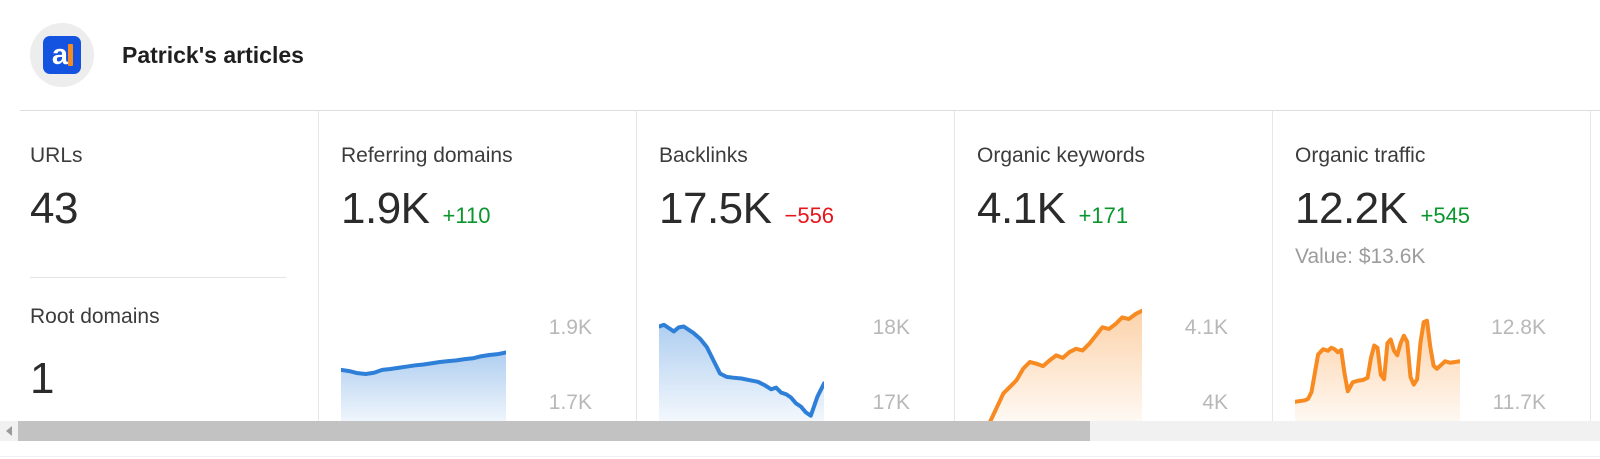 This screenshot has width=1600, height=459. What do you see at coordinates (715, 208) in the screenshot?
I see `metric-value: 17.5K` at bounding box center [715, 208].